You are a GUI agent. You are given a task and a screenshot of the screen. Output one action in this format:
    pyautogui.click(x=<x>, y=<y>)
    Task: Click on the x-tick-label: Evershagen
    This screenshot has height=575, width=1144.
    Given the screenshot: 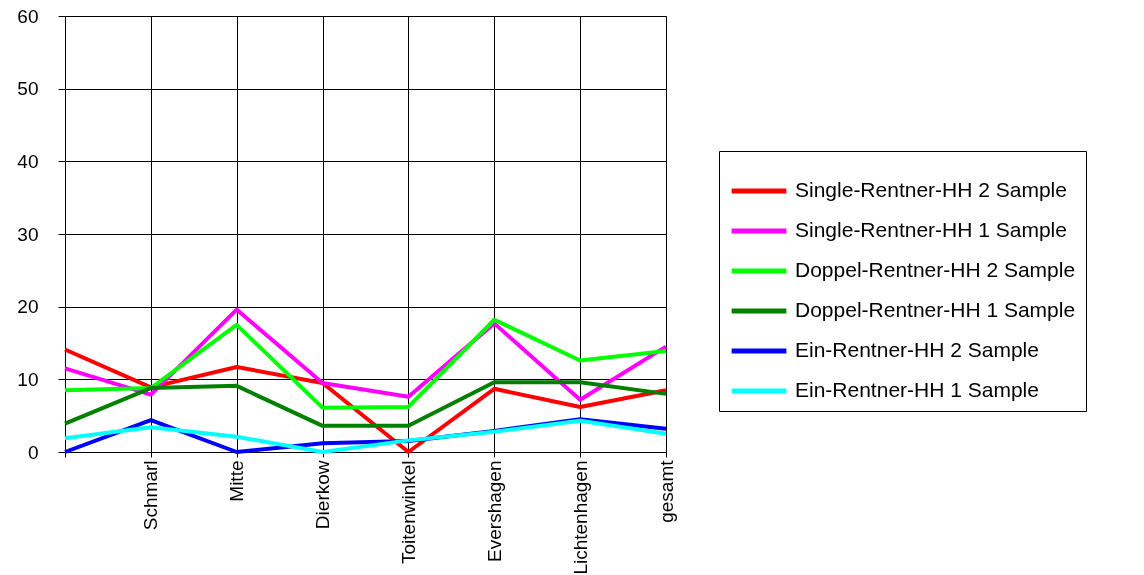 What is the action you would take?
    pyautogui.click(x=494, y=511)
    